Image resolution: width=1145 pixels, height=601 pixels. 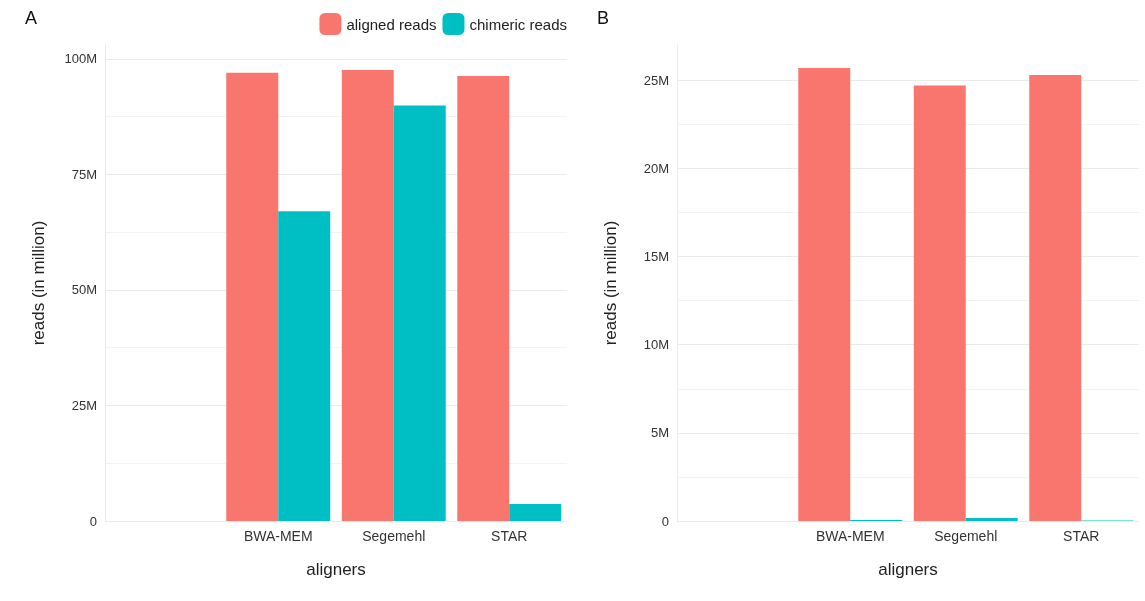 What do you see at coordinates (31, 18) in the screenshot?
I see `chart-title: A` at bounding box center [31, 18].